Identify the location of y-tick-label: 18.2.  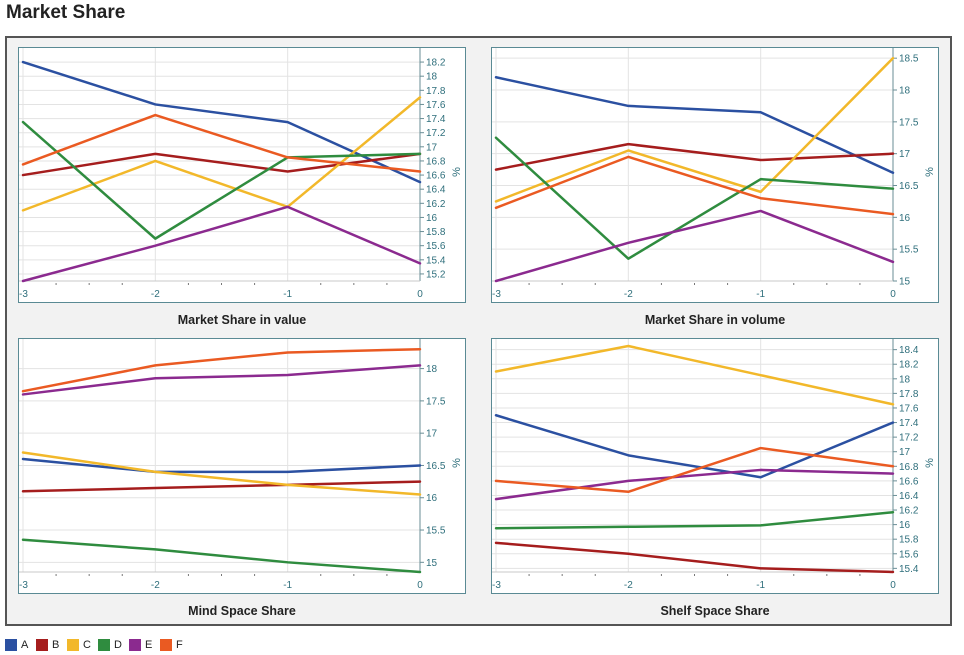
(436, 63).